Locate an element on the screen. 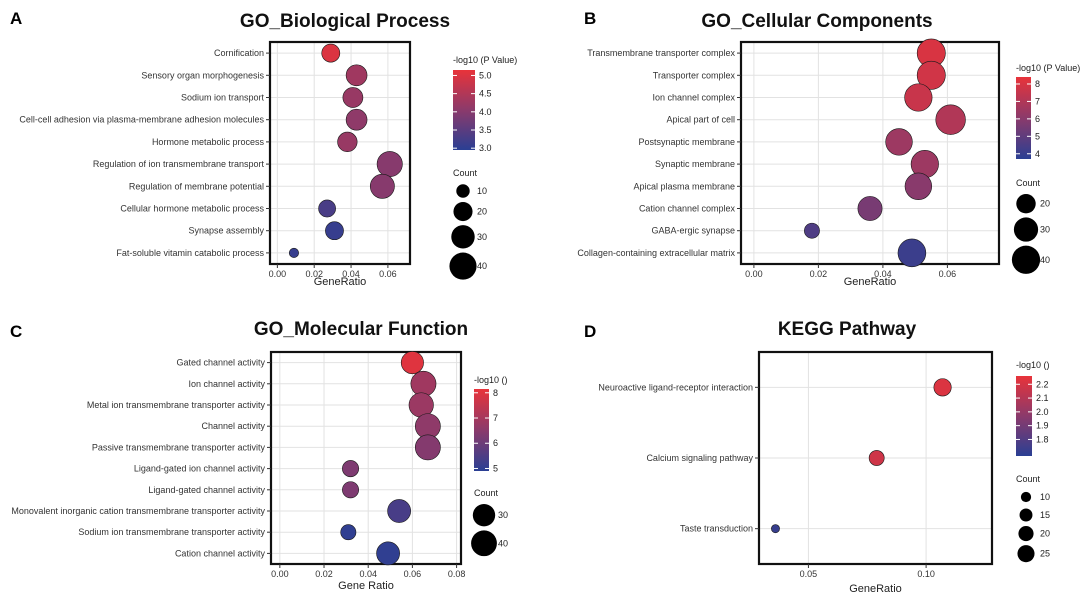  y-tick-label: Synaptic membrane is located at coordinates (695, 164).